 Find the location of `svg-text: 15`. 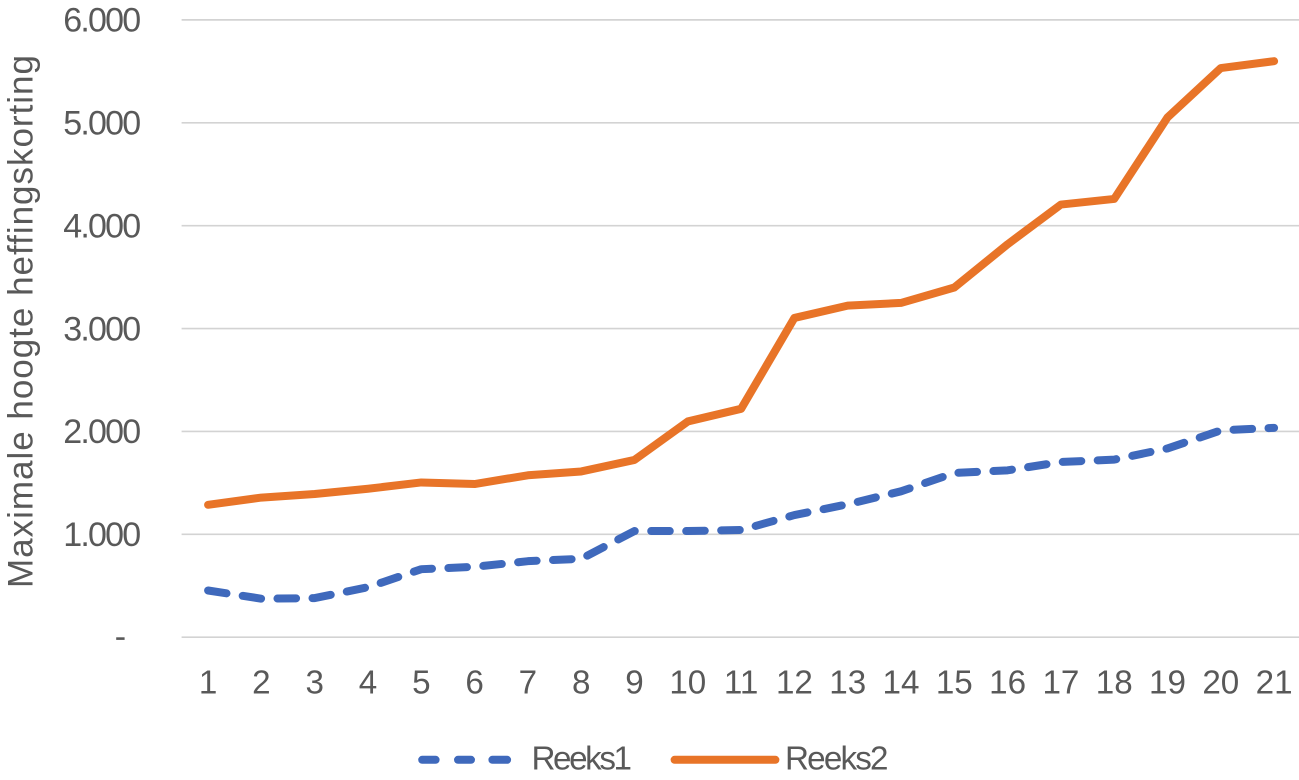

svg-text: 15 is located at coordinates (954, 682).